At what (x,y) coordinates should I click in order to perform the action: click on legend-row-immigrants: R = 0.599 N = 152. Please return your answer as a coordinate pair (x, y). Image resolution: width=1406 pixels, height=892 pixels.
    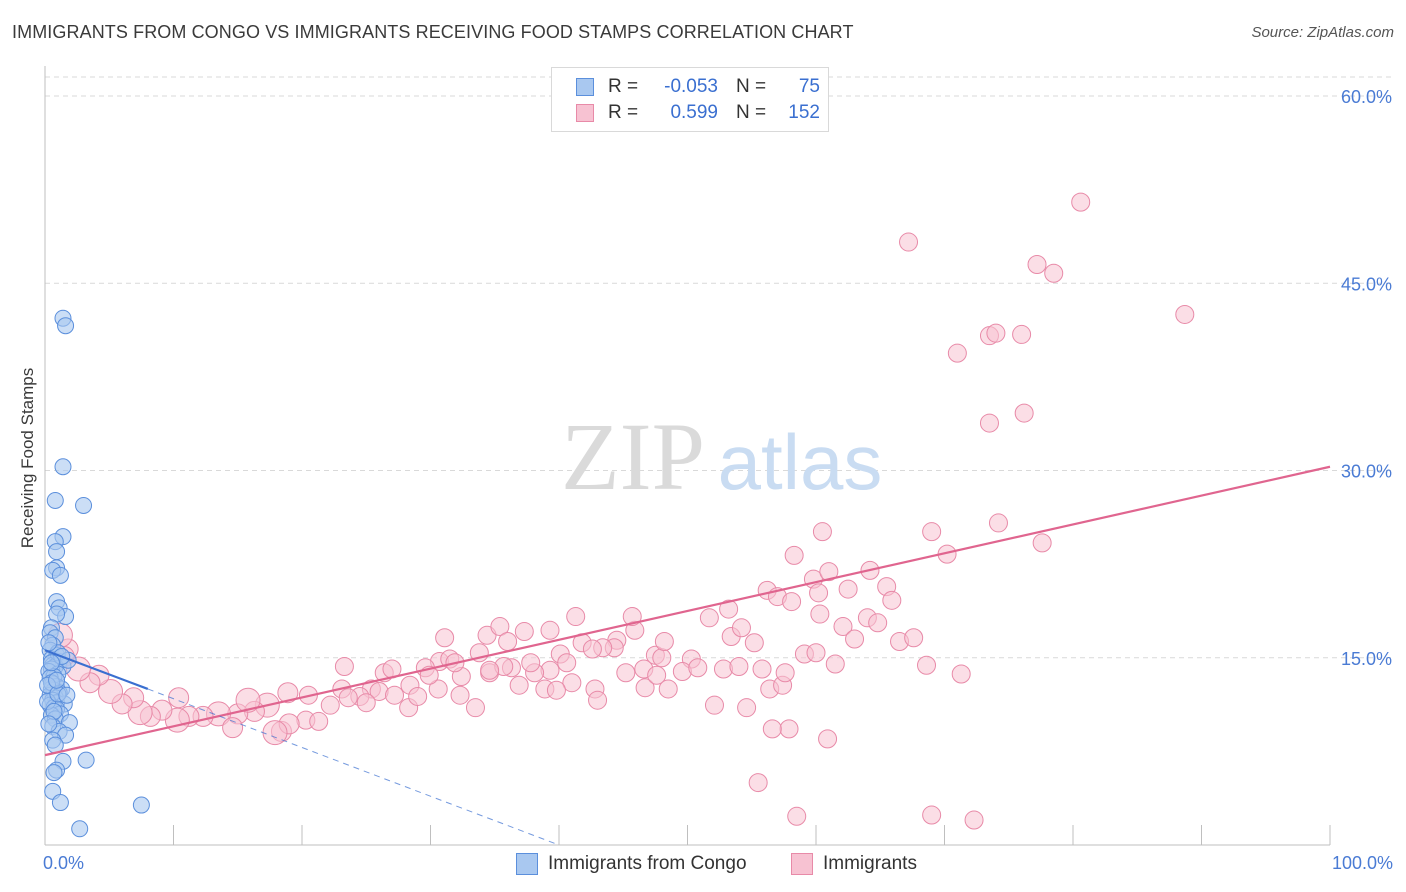
    Looking at the image, I should click on (698, 113).